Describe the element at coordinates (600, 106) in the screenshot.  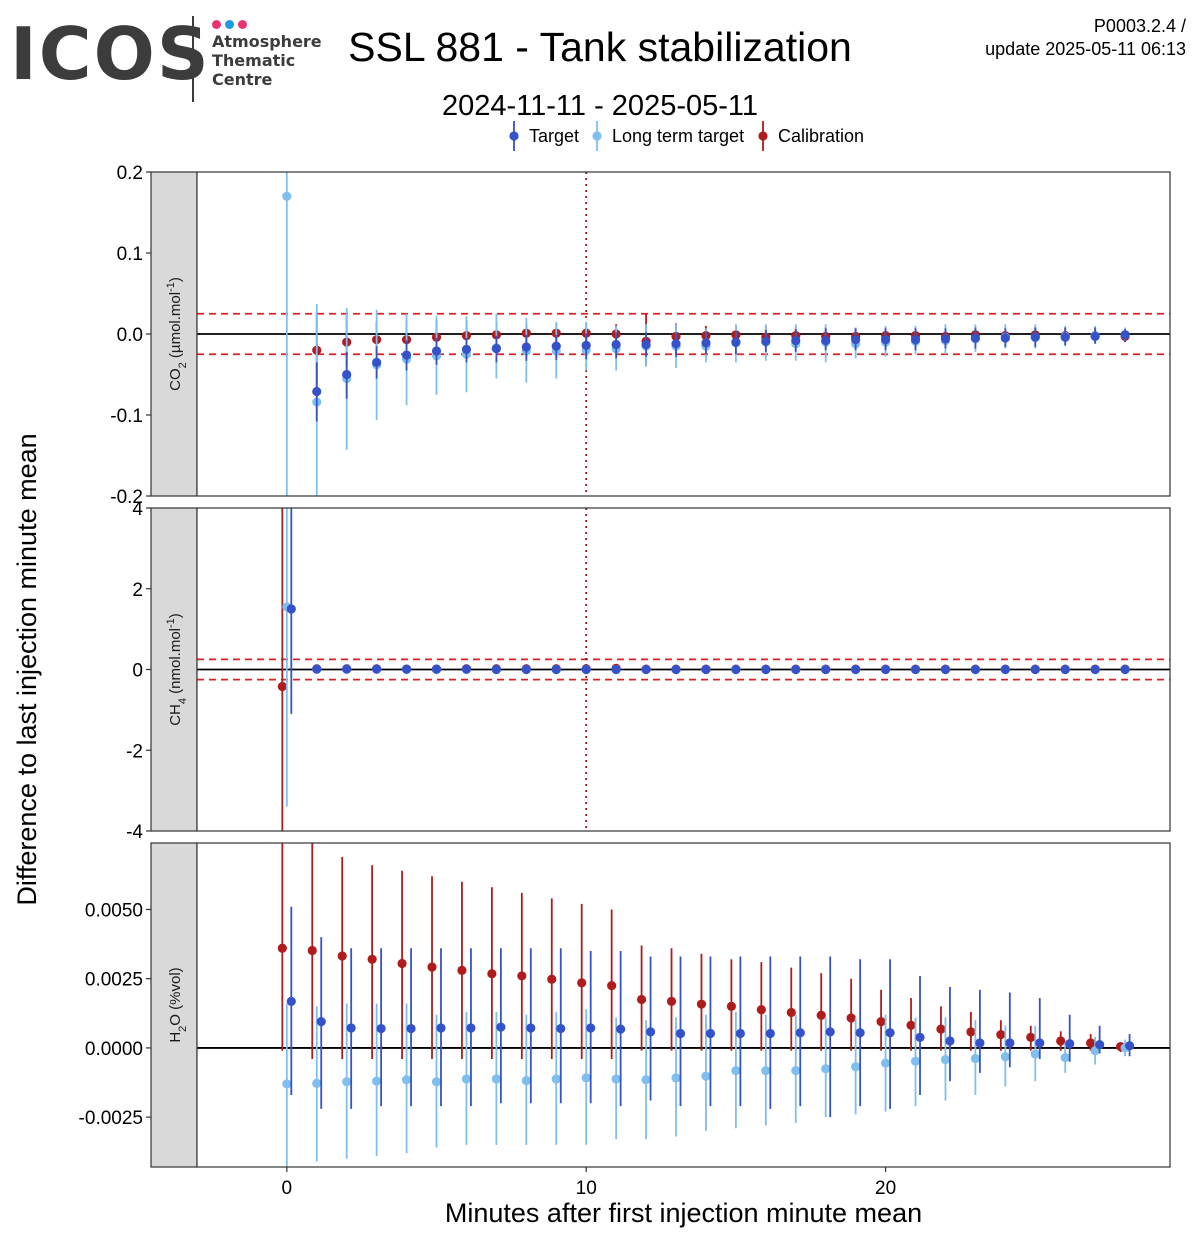
I see `chart-subtitle: 2024-11-11 - 2025-05-11` at that location.